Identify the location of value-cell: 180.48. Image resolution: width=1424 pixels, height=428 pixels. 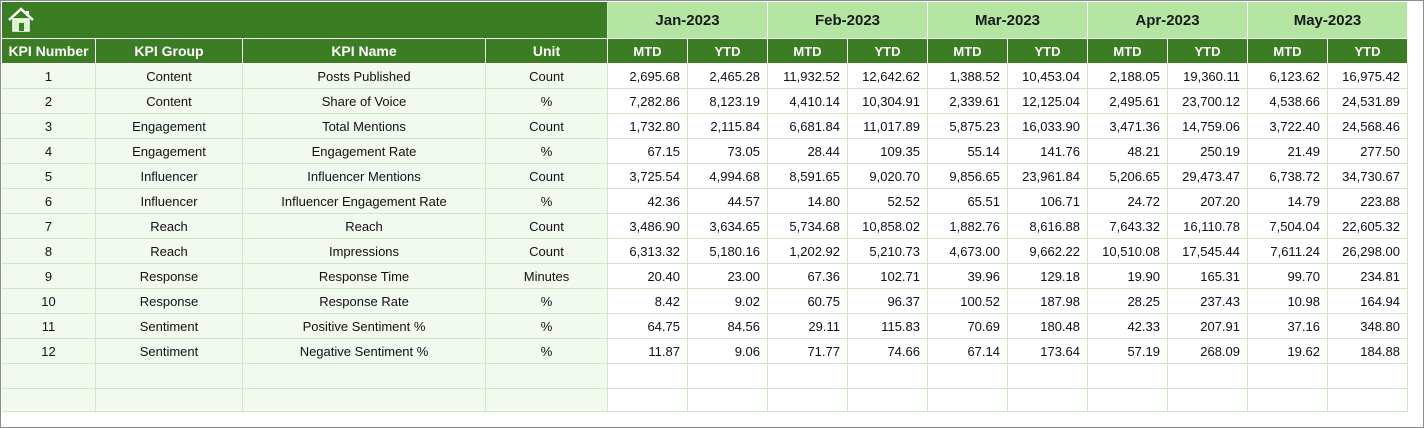
(1048, 326).